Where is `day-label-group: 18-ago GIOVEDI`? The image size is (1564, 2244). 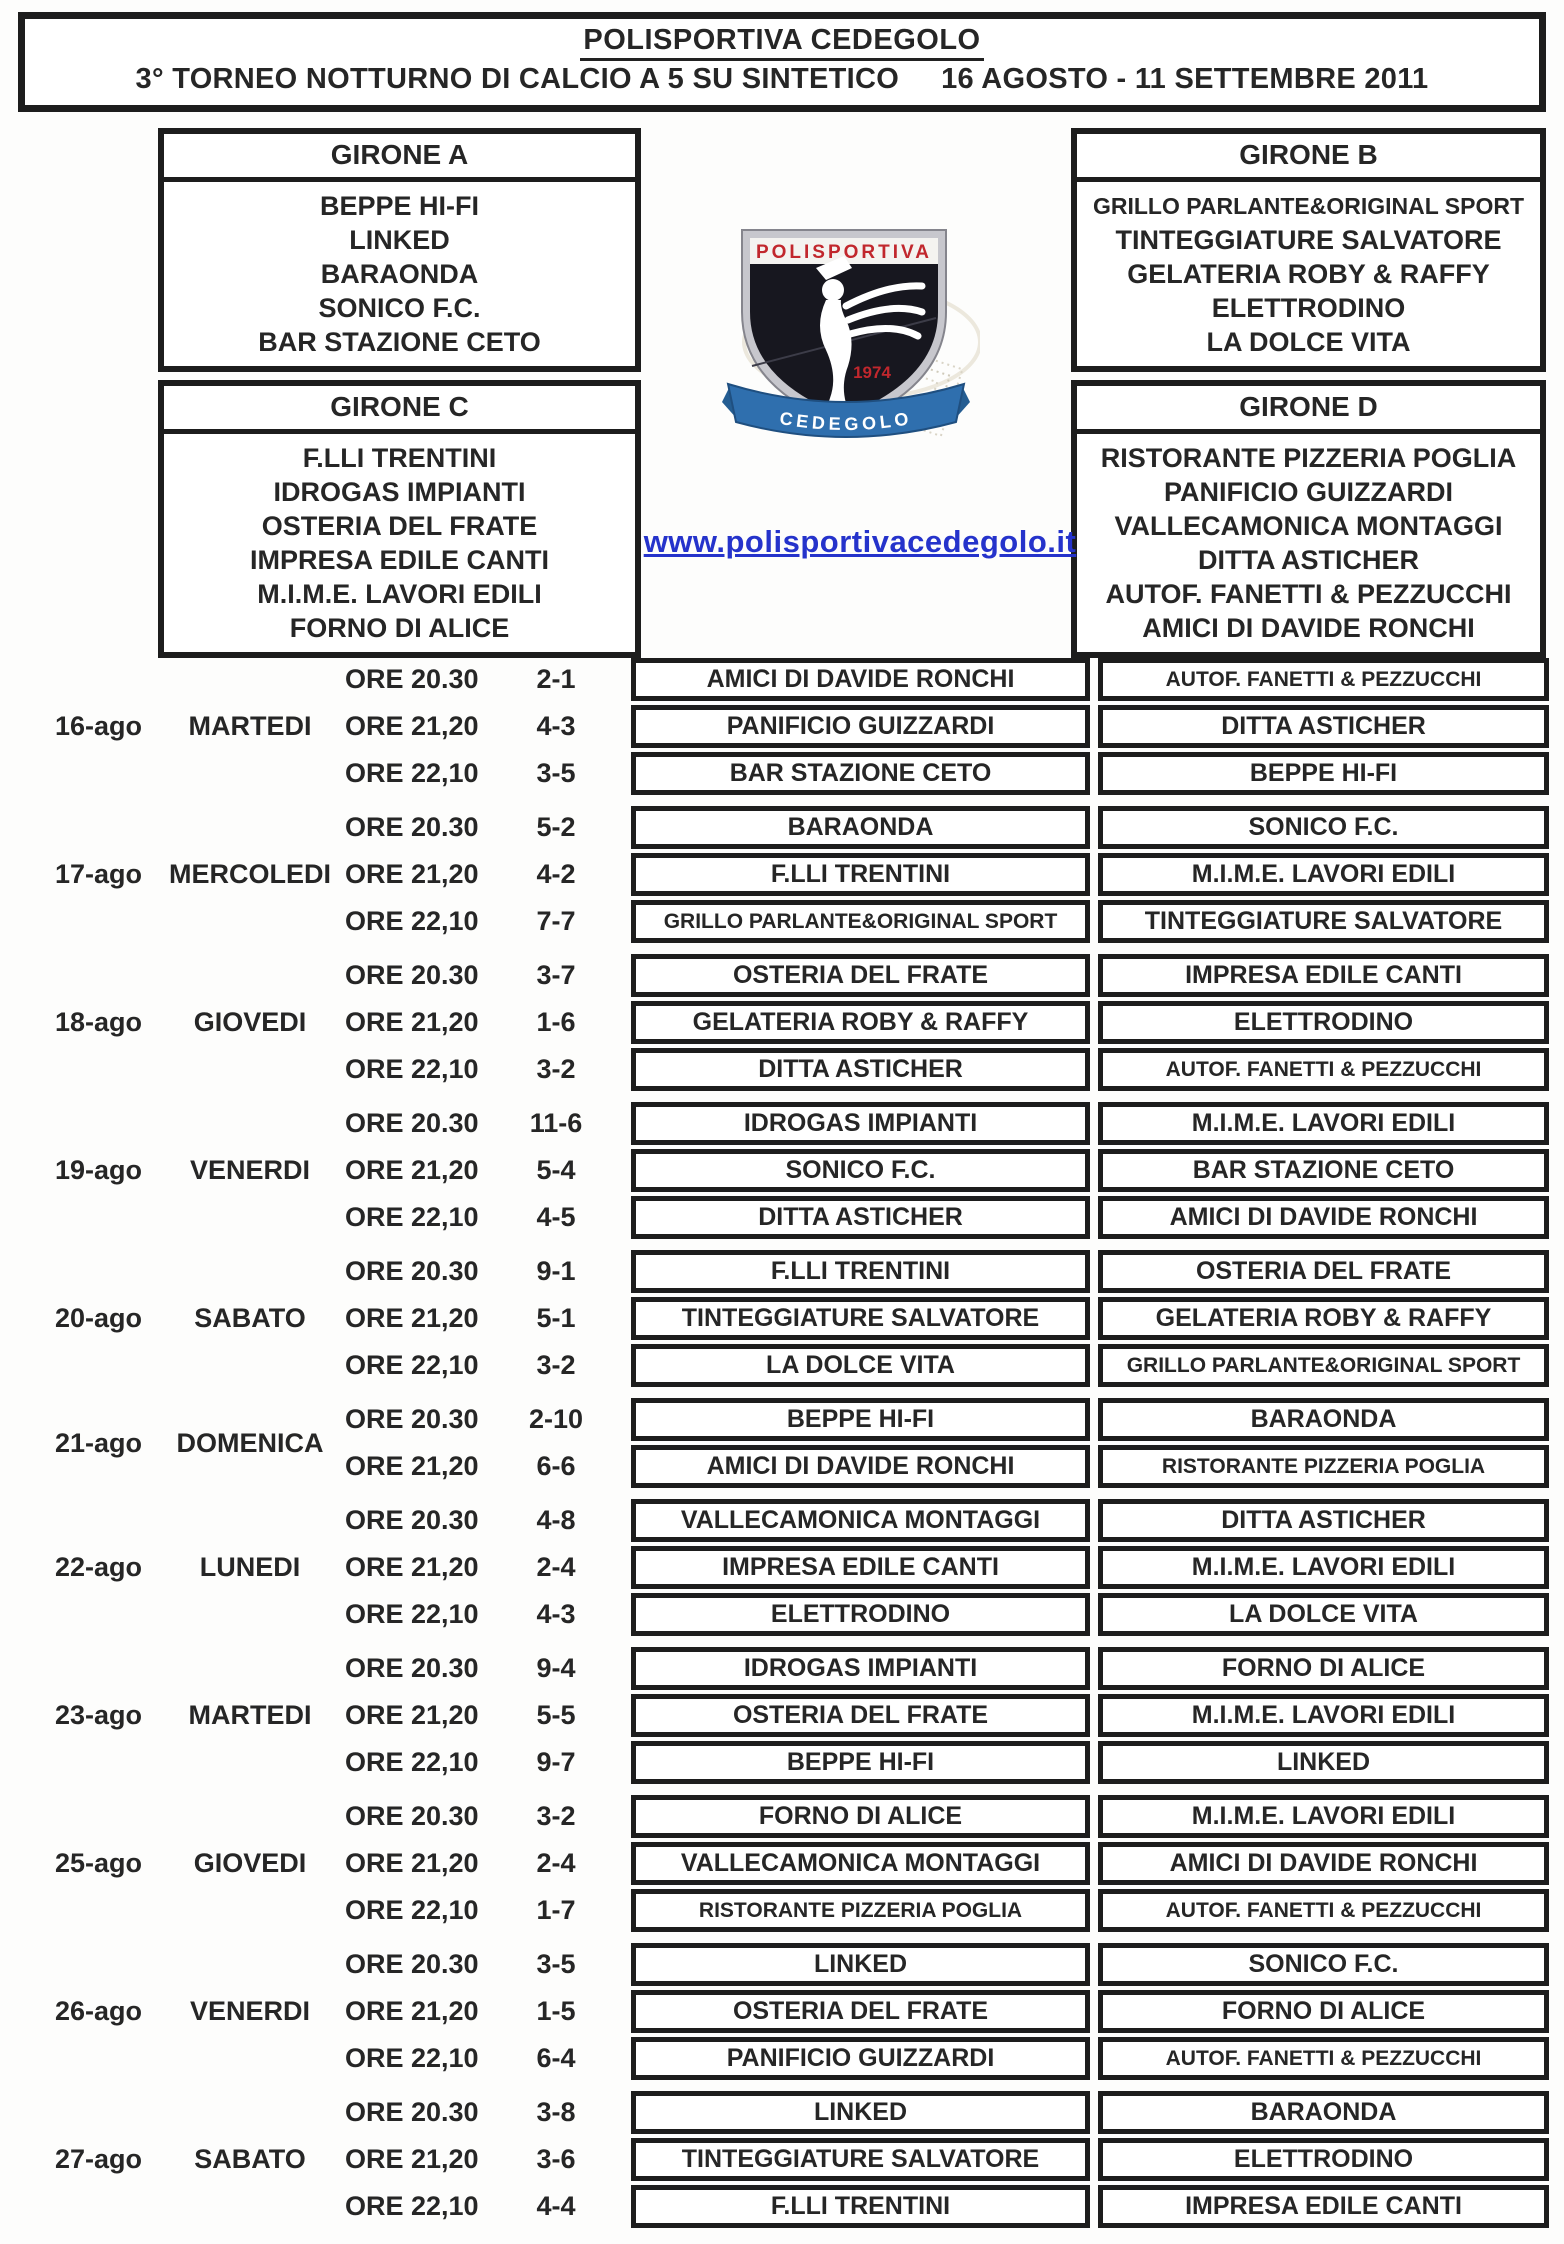
day-label-group: 18-ago GIOVEDI is located at coordinates (172, 1022).